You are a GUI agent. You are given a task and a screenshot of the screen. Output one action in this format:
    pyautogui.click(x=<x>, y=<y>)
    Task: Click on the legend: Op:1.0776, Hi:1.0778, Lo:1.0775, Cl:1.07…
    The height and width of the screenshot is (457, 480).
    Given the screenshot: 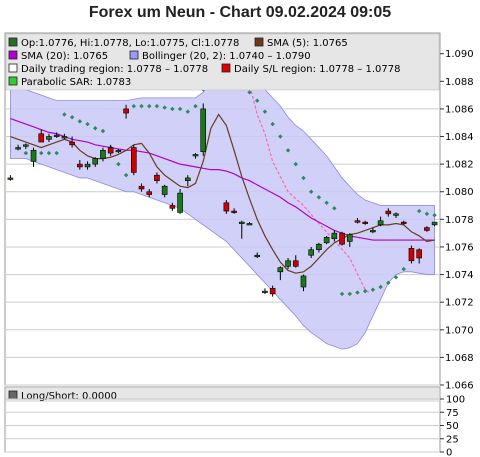 What is the action you would take?
    pyautogui.click(x=222, y=62)
    